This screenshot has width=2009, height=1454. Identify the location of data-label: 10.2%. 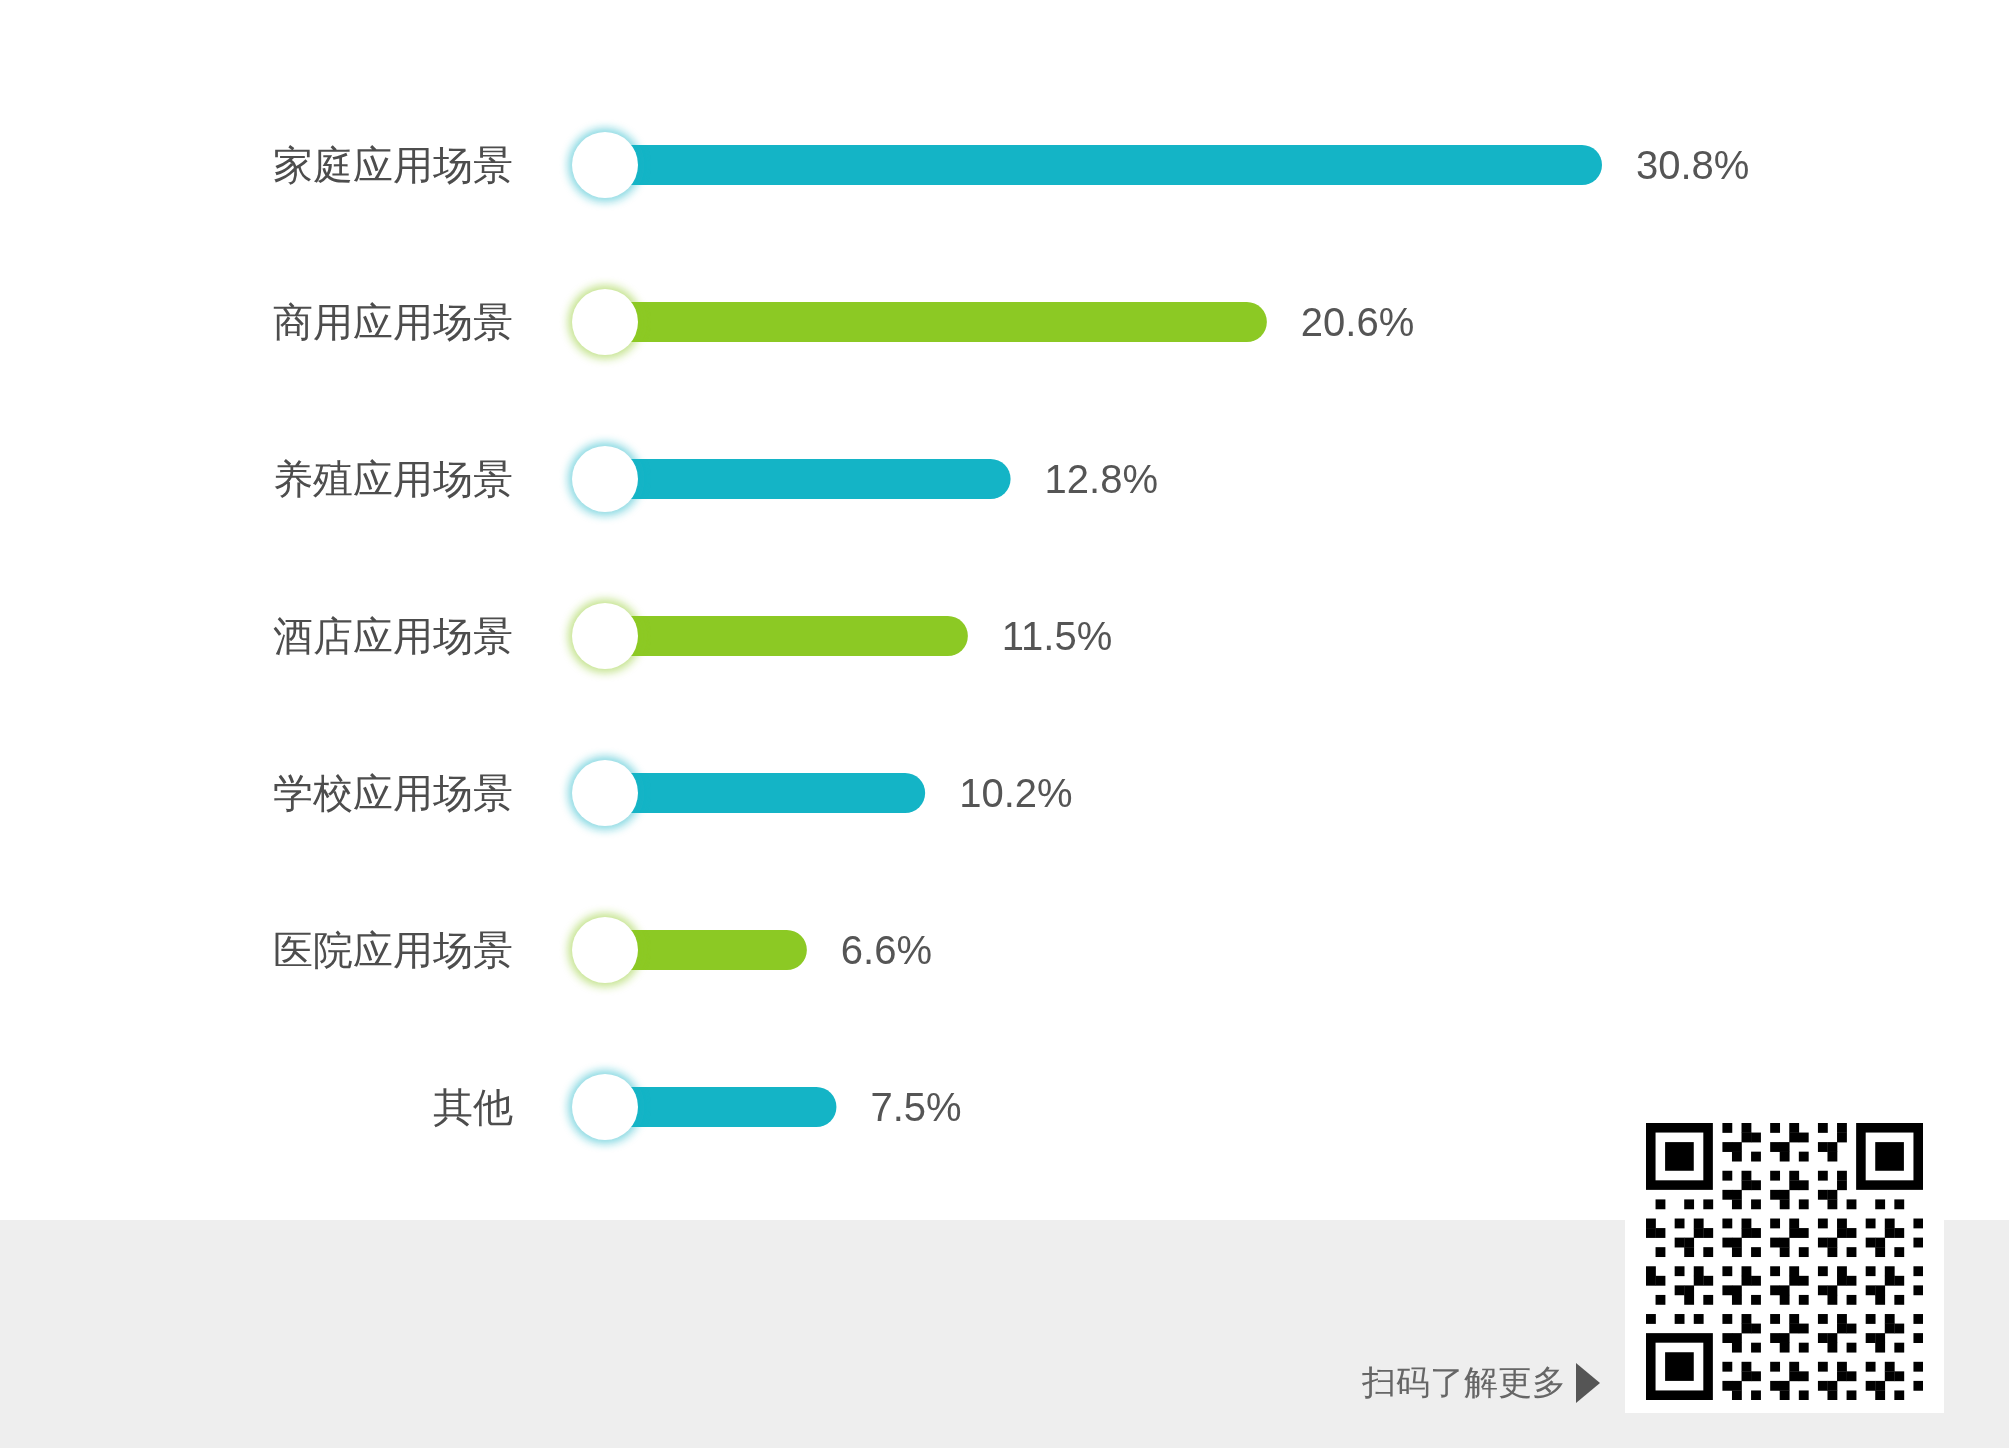
(1016, 793).